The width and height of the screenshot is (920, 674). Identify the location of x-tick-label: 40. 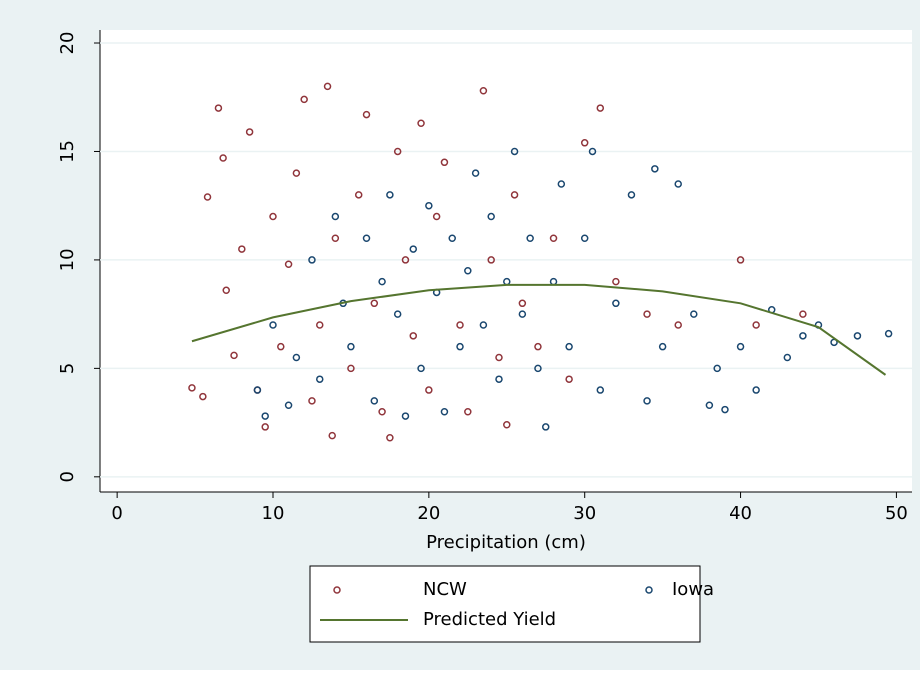
(740, 513).